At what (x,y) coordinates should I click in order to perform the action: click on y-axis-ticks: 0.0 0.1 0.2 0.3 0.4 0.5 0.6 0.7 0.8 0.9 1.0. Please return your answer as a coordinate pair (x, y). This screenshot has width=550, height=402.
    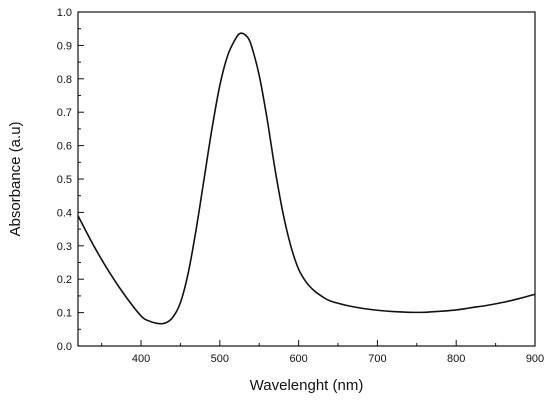
    Looking at the image, I should click on (70, 180).